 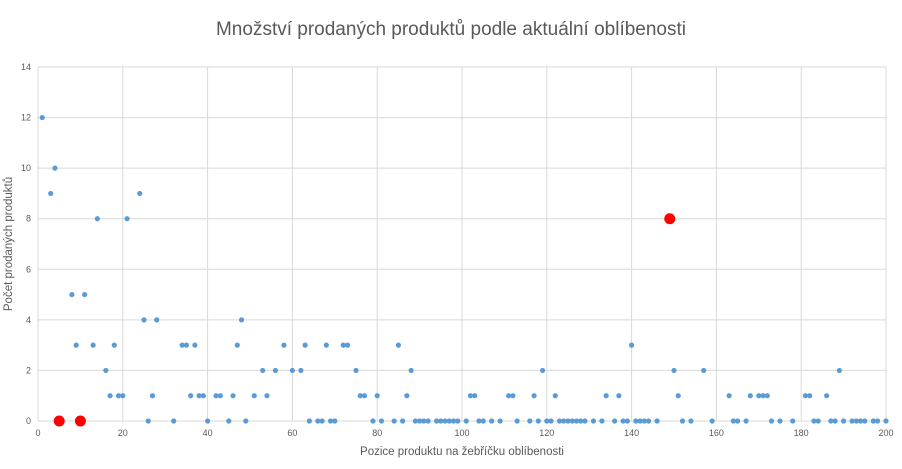 What do you see at coordinates (26, 118) in the screenshot?
I see `y-tick-label: 12` at bounding box center [26, 118].